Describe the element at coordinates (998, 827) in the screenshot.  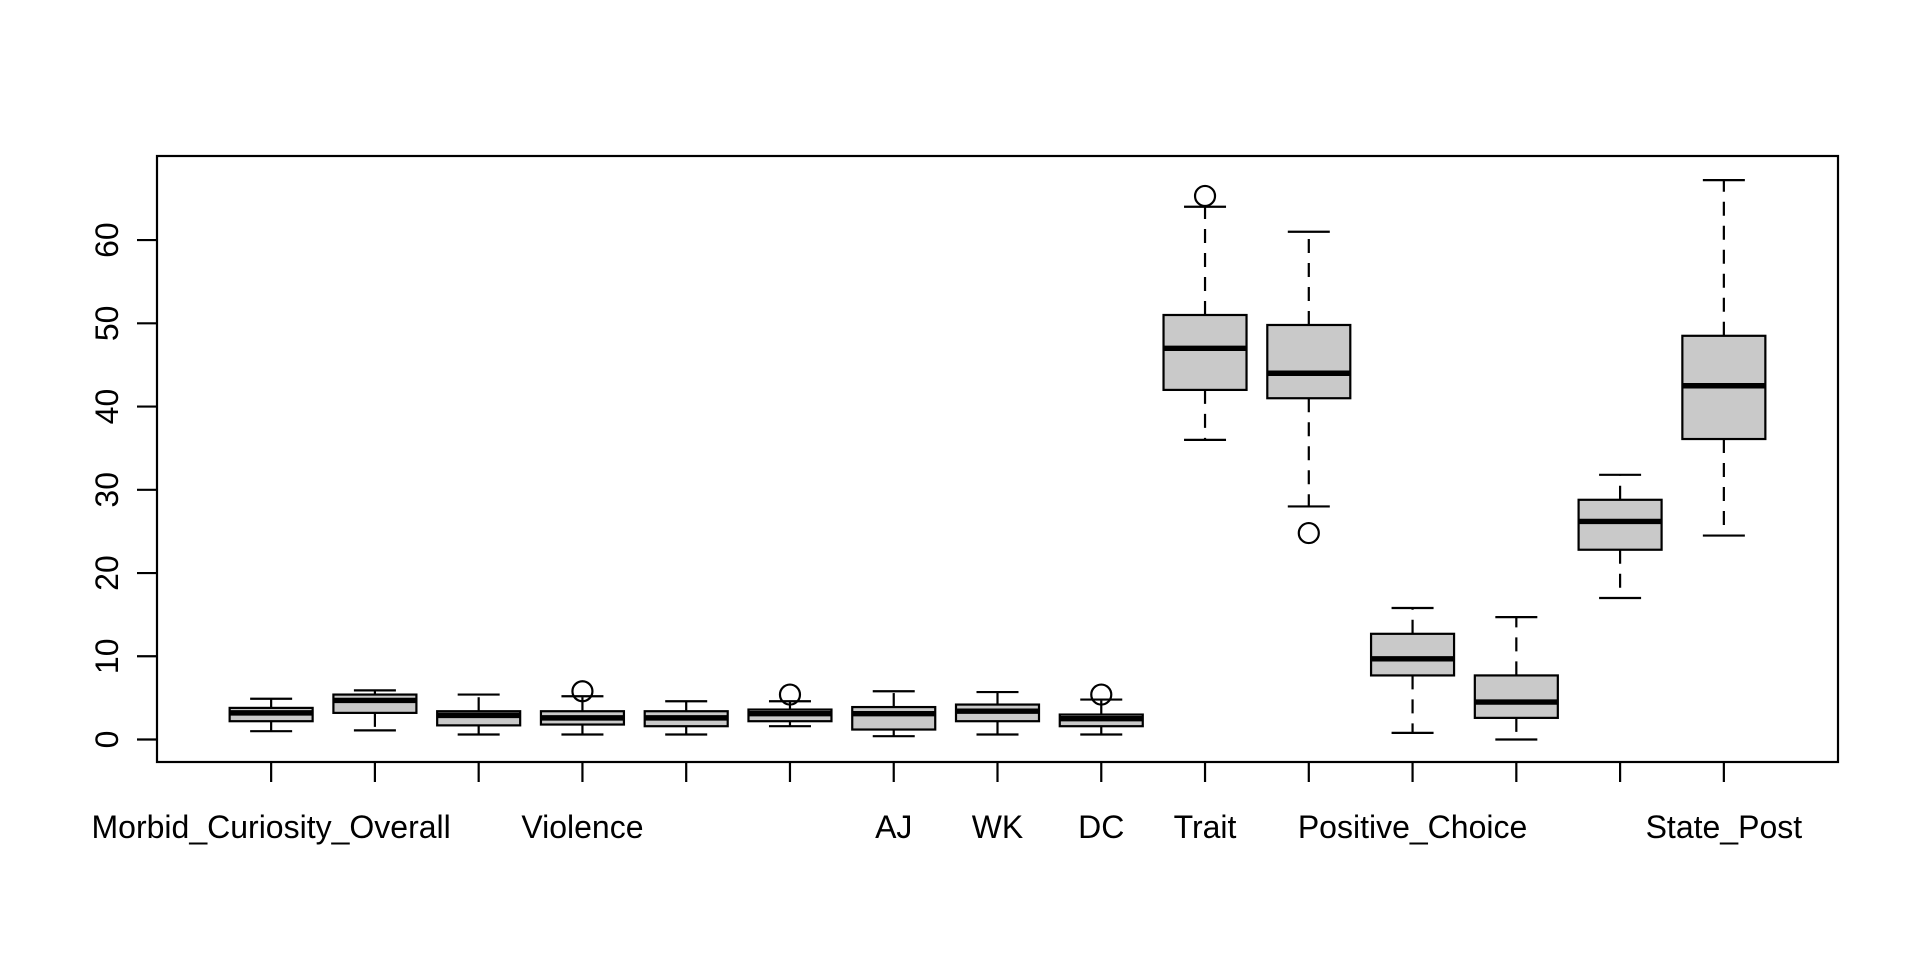
I see `x-axis-label-wk: WK` at that location.